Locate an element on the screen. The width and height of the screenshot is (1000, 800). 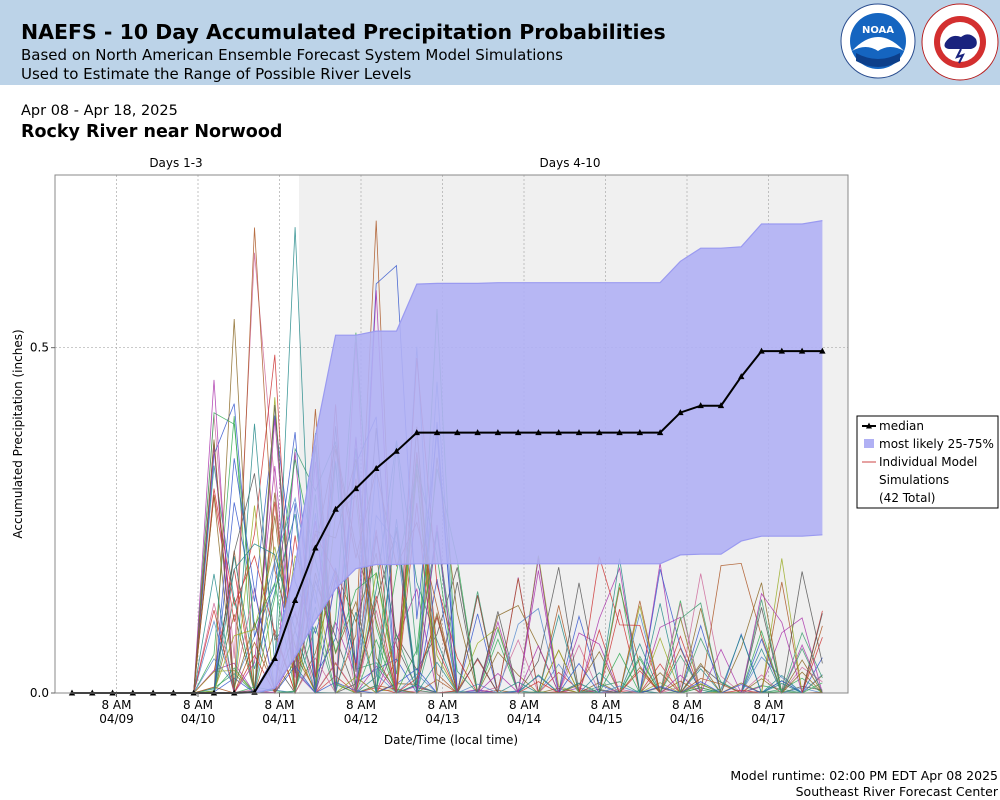
forecast-center: Southeast River Forecast Center is located at coordinates (896, 791).